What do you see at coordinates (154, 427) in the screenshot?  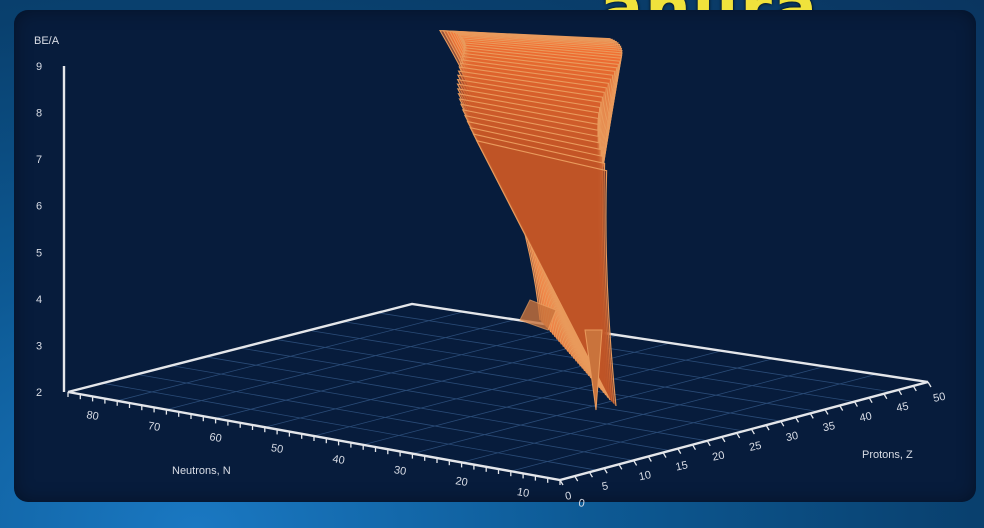 I see `n-axis-tick-label: 70` at bounding box center [154, 427].